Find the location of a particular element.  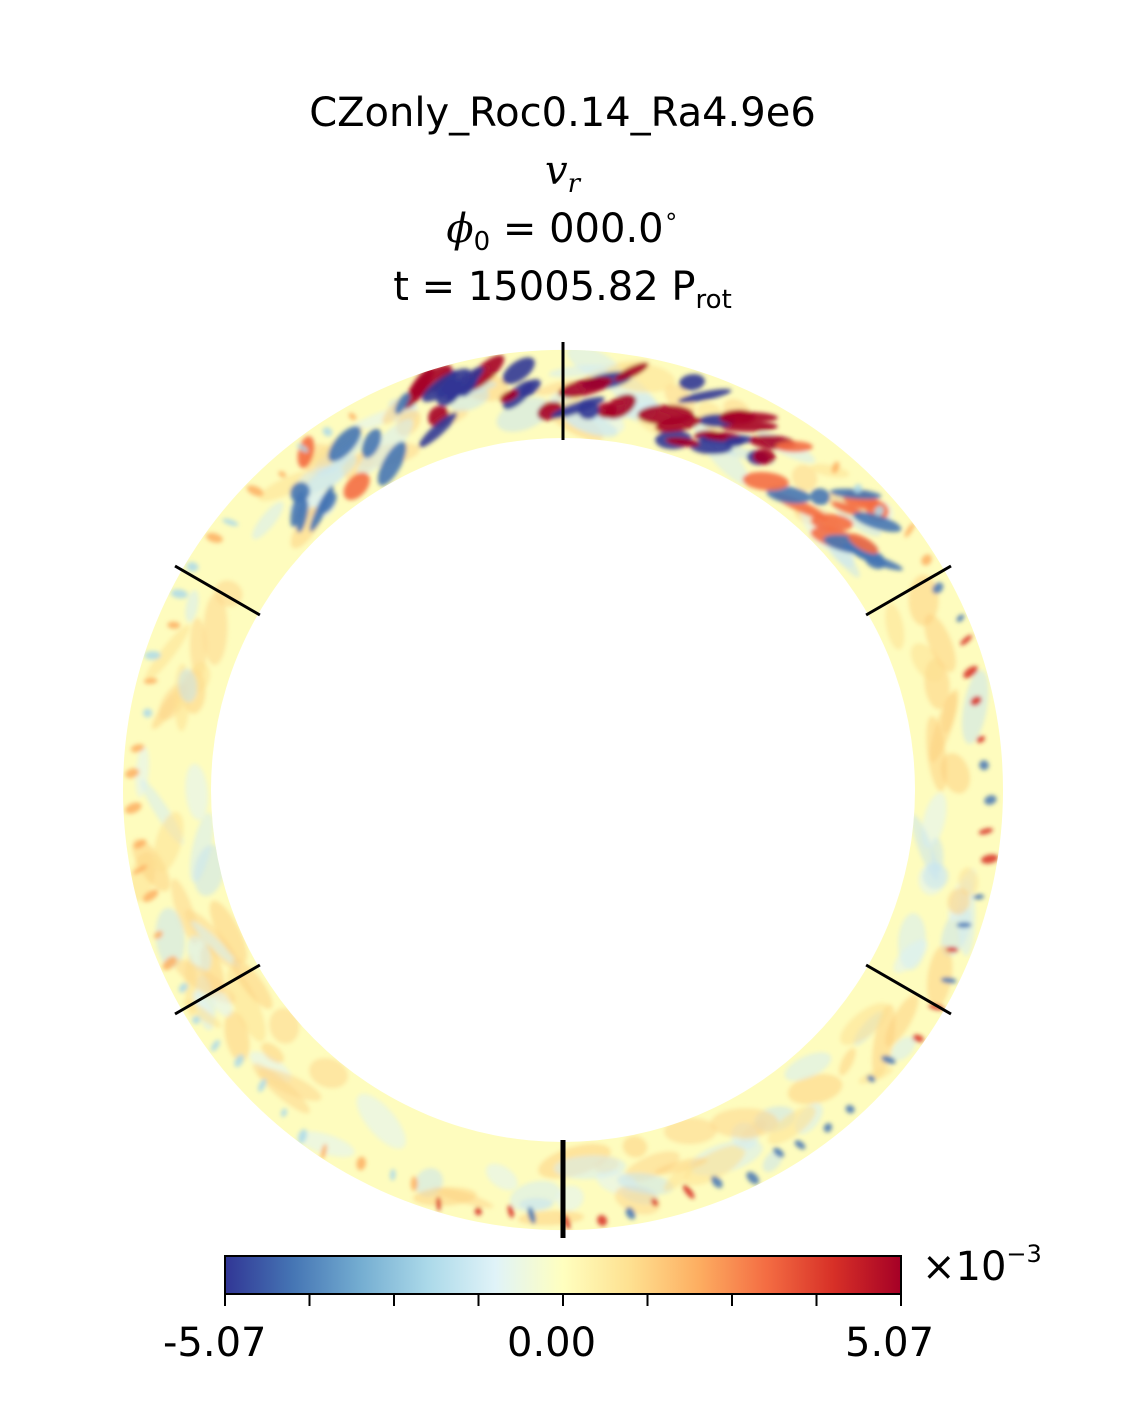

colorbar-gradient is located at coordinates (563, 1275).